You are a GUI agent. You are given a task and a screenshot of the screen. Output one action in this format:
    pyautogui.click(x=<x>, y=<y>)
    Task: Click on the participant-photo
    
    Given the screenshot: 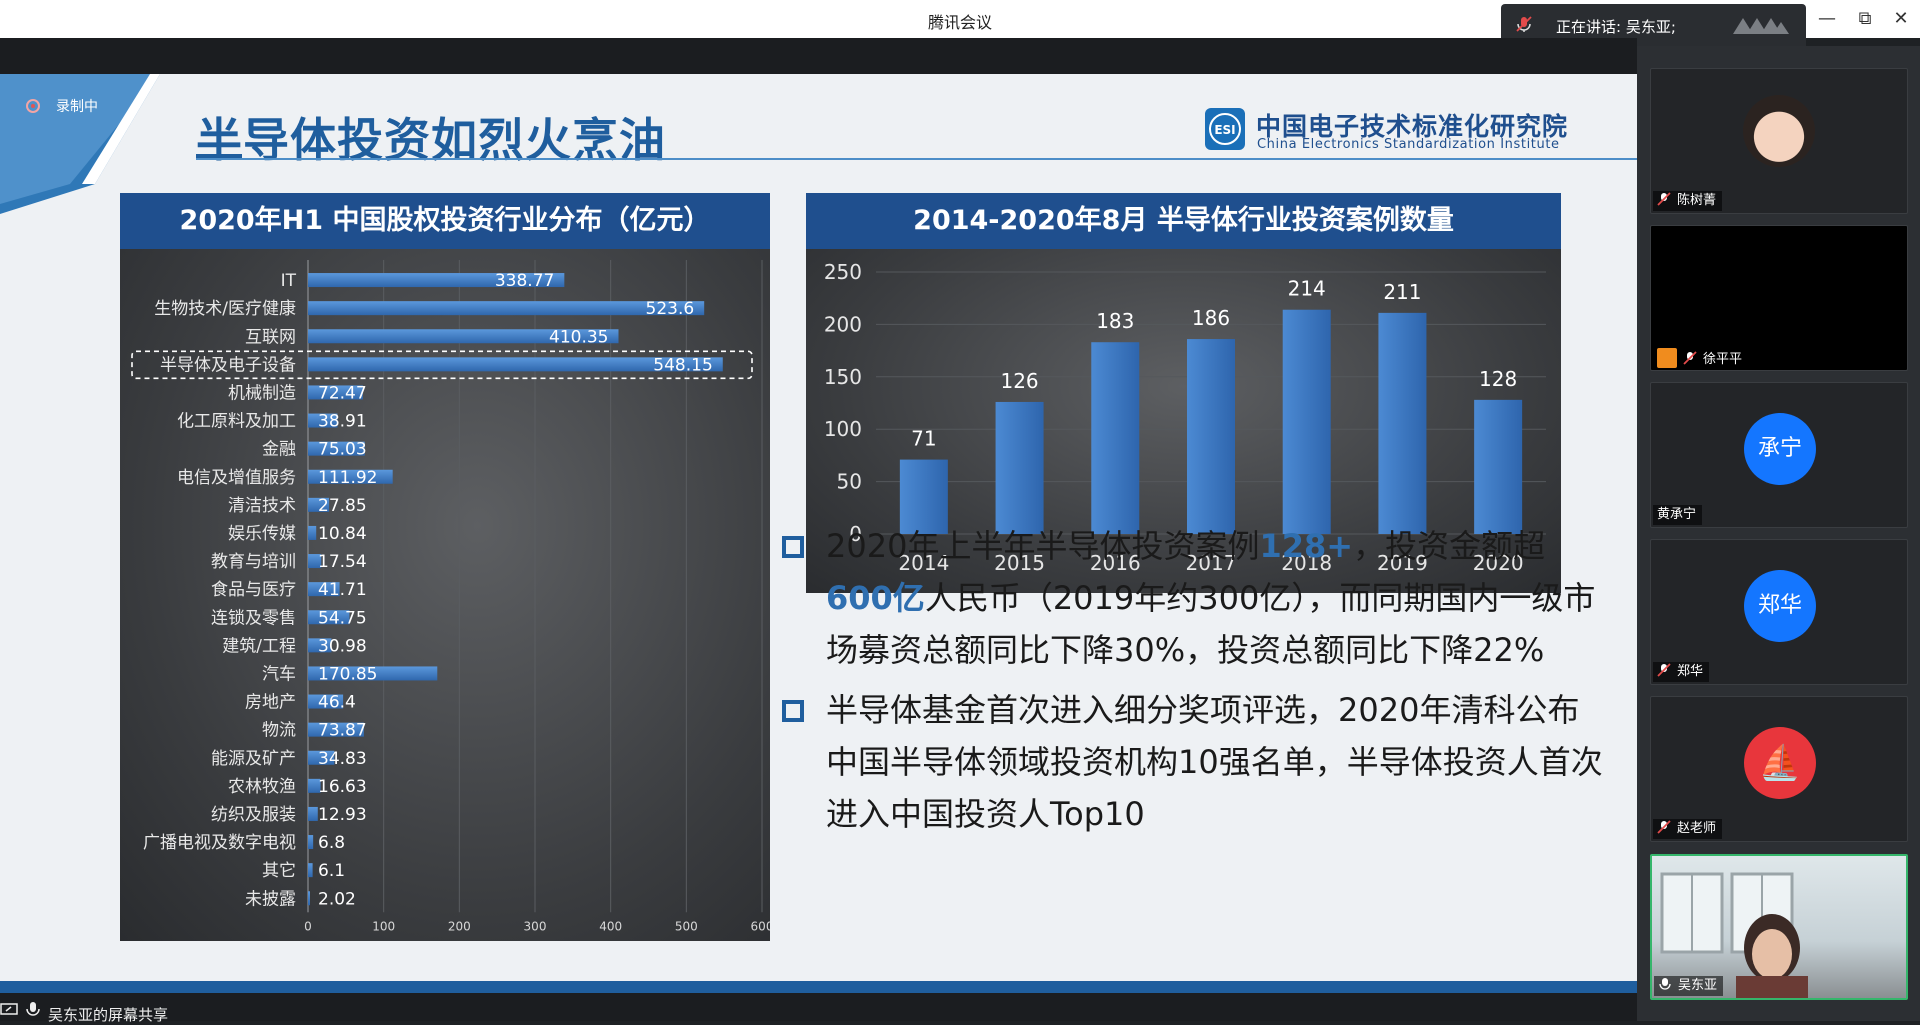 What is the action you would take?
    pyautogui.click(x=1779, y=131)
    